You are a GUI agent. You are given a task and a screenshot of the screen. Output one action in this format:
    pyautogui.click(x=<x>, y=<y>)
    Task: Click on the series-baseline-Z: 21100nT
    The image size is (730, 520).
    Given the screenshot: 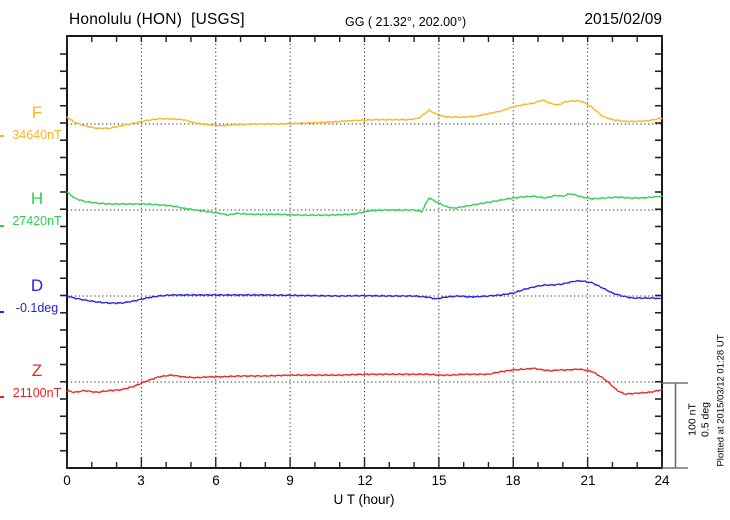 What is the action you would take?
    pyautogui.click(x=37, y=393)
    